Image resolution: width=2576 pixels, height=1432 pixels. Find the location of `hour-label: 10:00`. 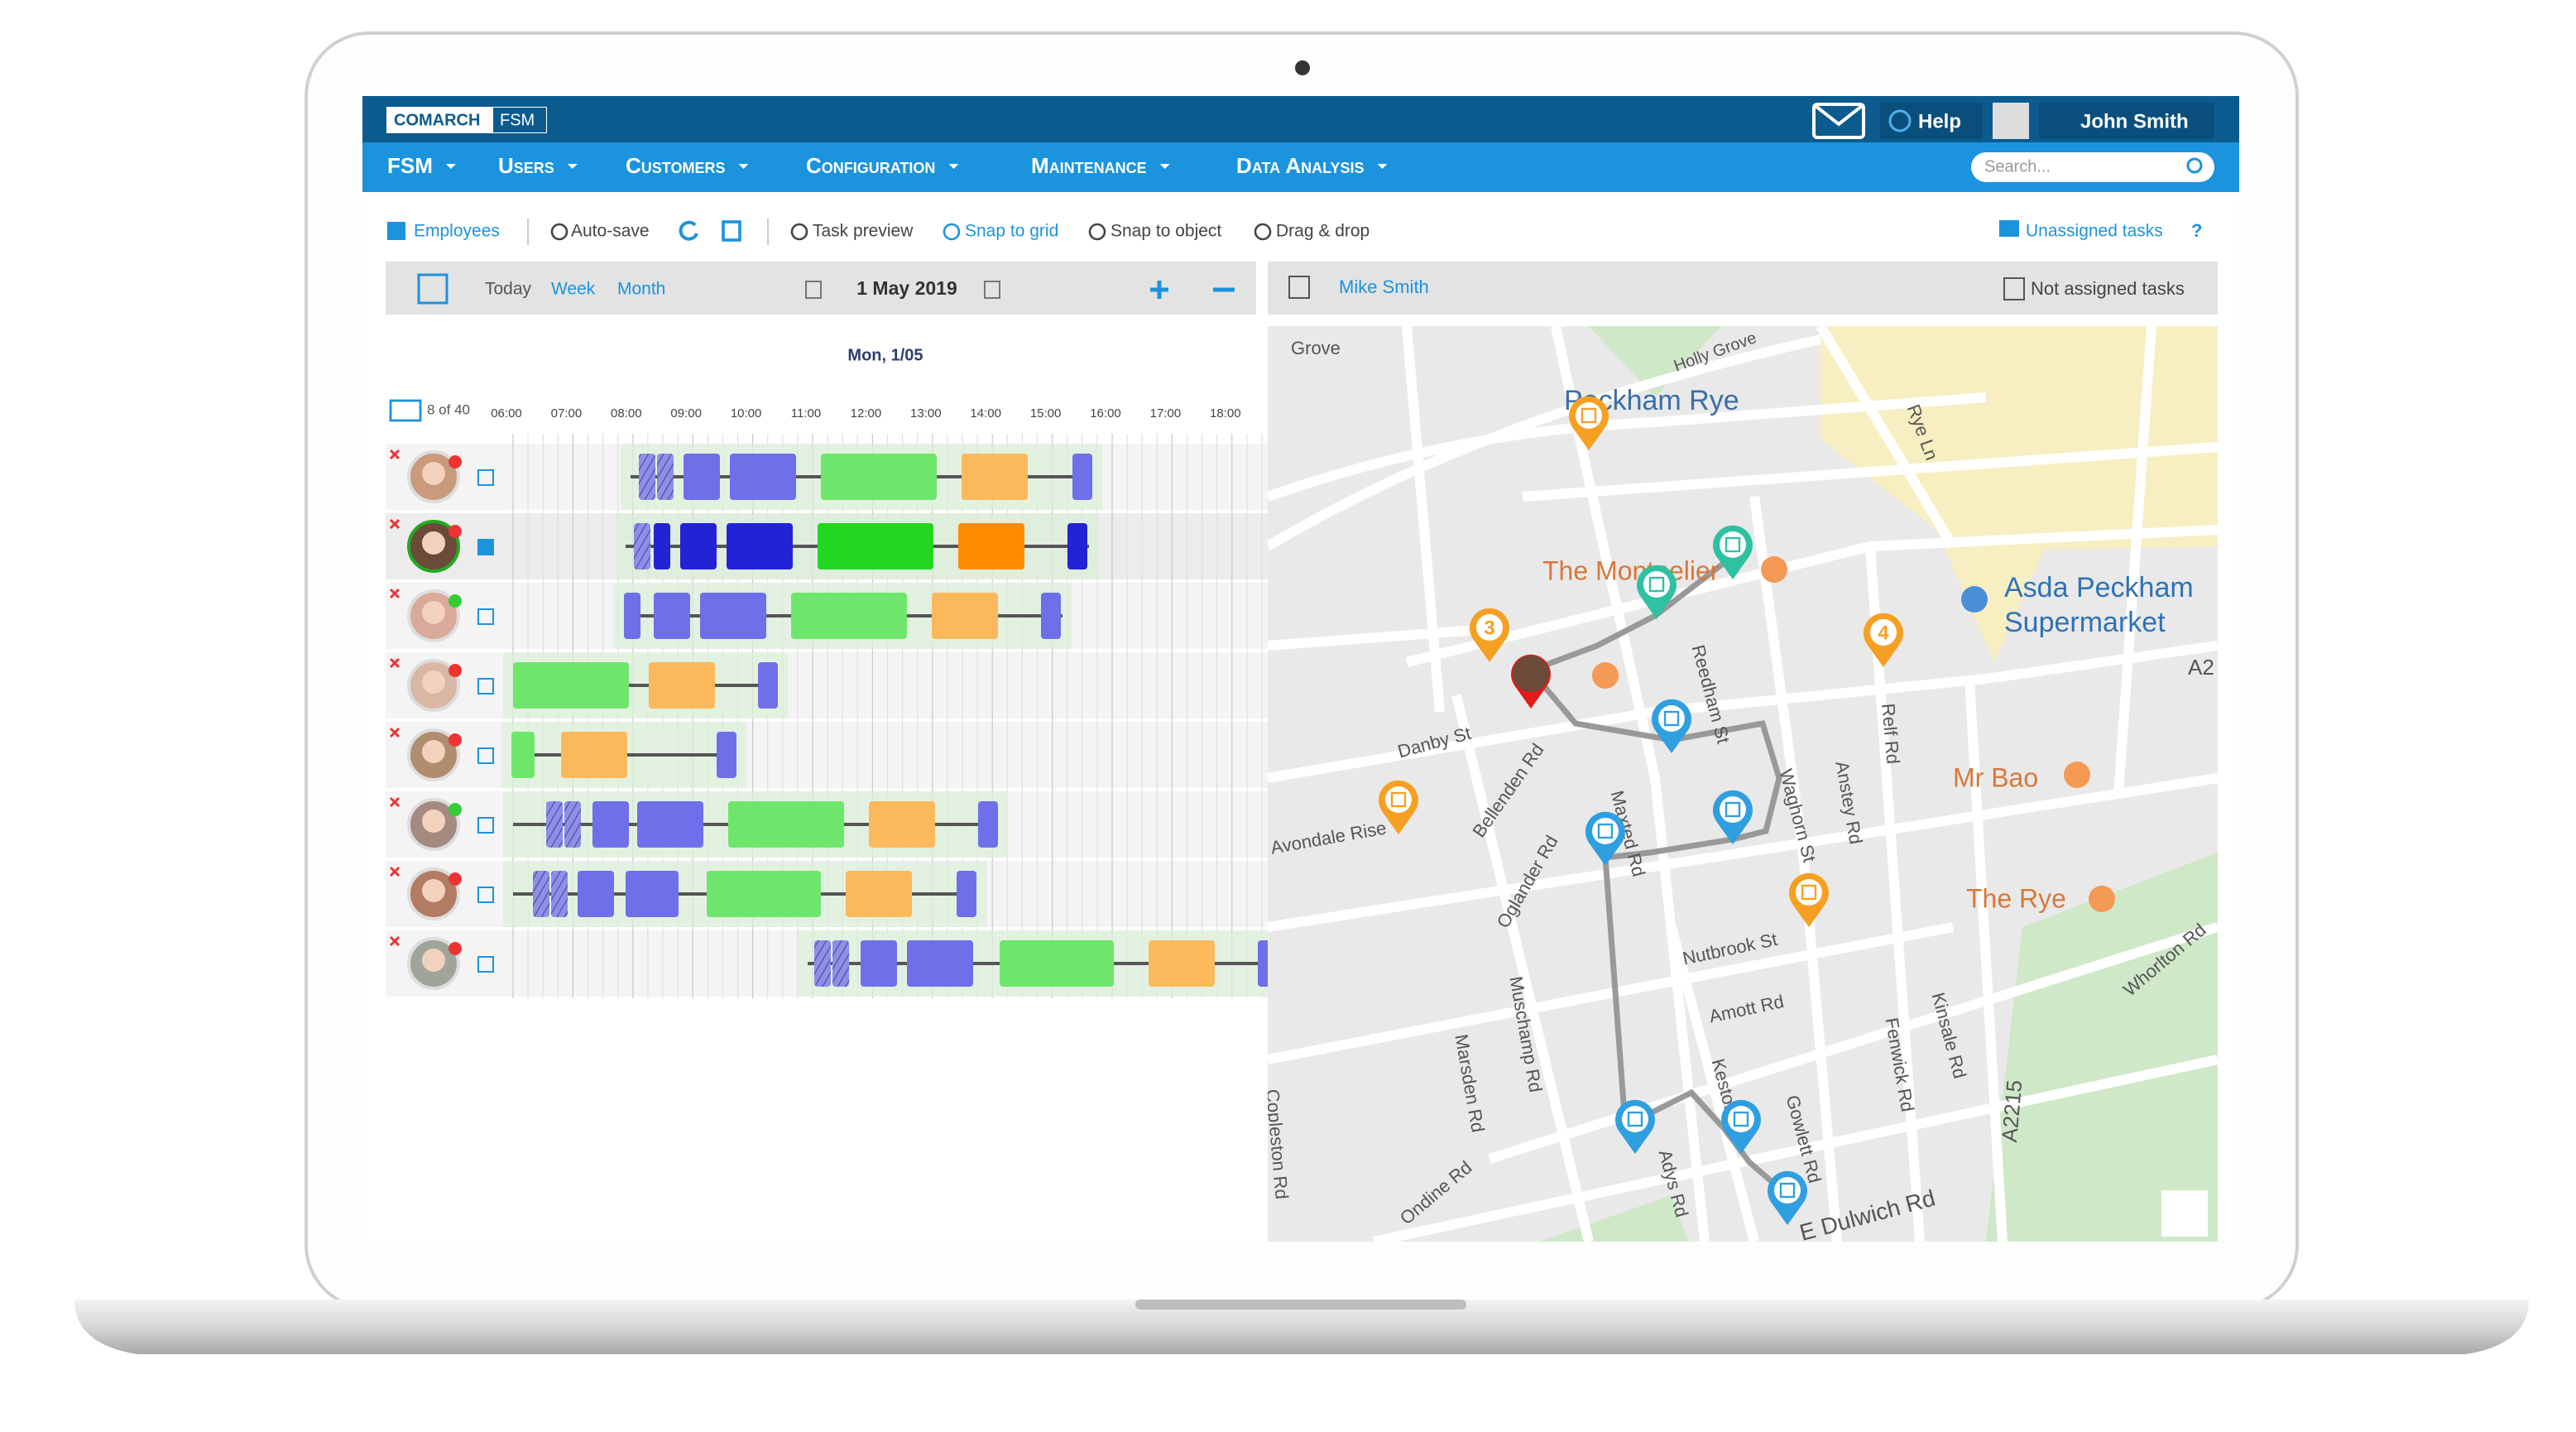

hour-label: 10:00 is located at coordinates (747, 413).